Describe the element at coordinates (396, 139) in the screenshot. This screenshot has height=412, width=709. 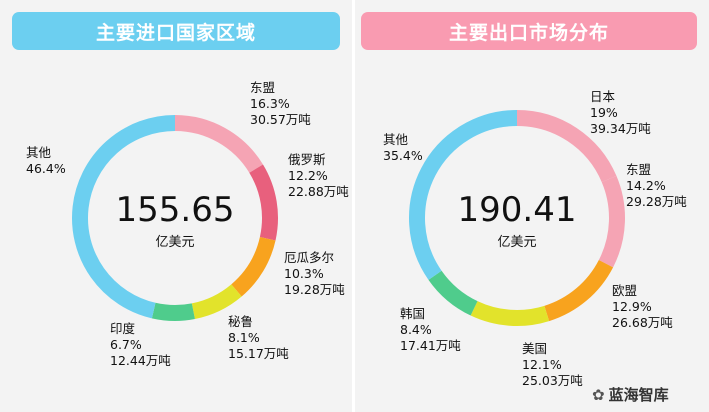
I see `label-1-5-name: 其他` at that location.